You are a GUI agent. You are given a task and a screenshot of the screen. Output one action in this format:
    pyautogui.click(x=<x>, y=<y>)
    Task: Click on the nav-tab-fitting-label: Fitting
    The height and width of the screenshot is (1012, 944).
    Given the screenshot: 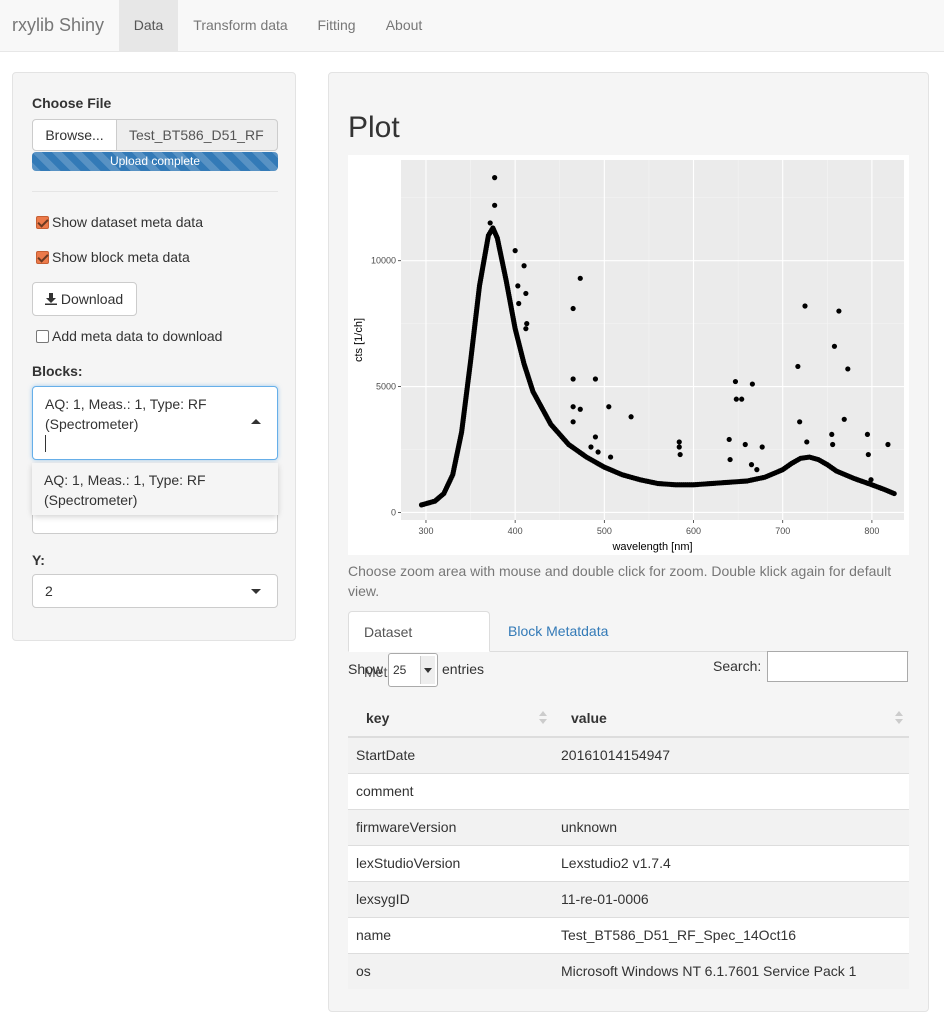 What is the action you would take?
    pyautogui.click(x=336, y=25)
    